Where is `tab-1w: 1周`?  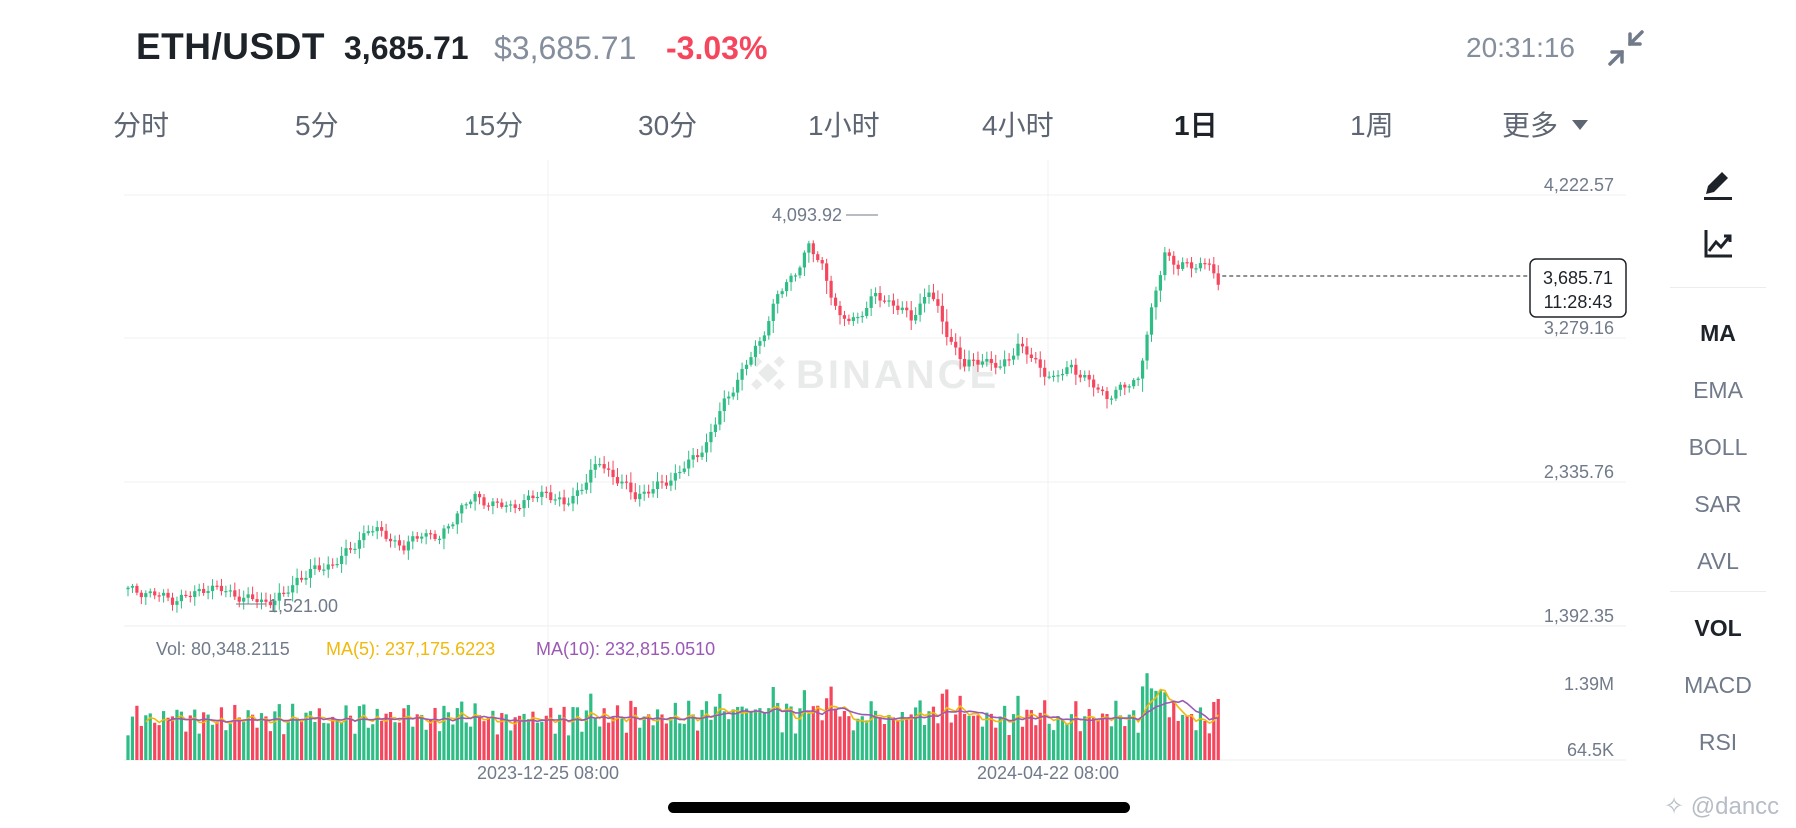
tab-1w: 1周 is located at coordinates (1372, 125).